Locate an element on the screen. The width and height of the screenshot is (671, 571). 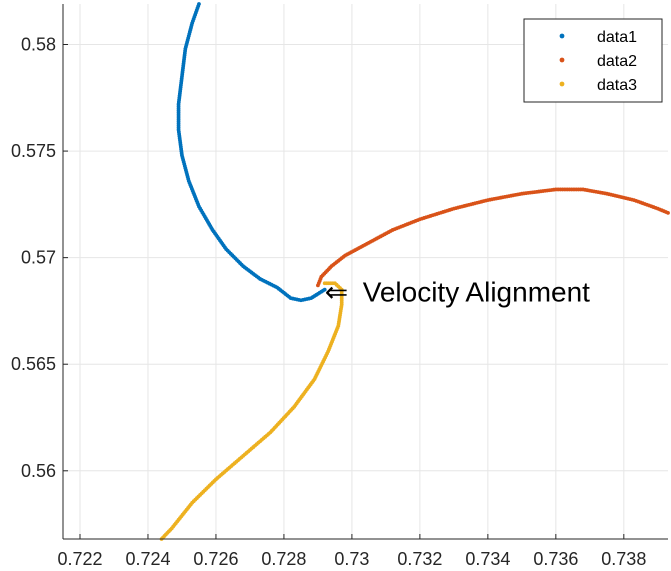
annotation-label: Velocity Alignment is located at coordinates (476, 292).